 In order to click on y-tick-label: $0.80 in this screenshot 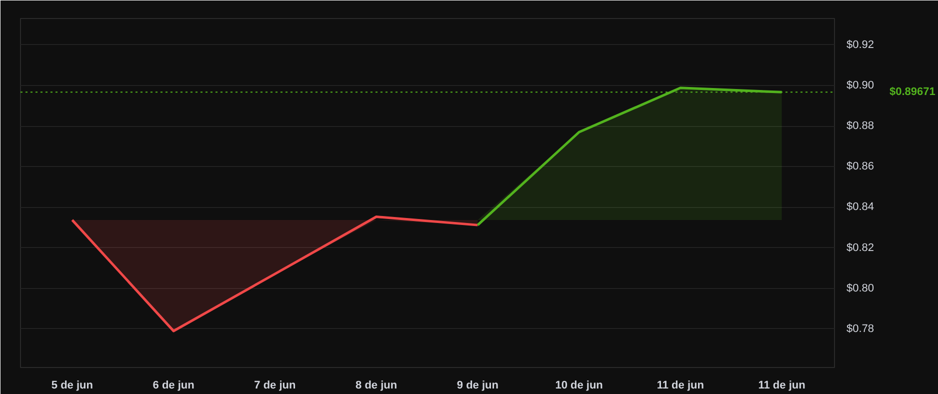, I will do `click(860, 288)`.